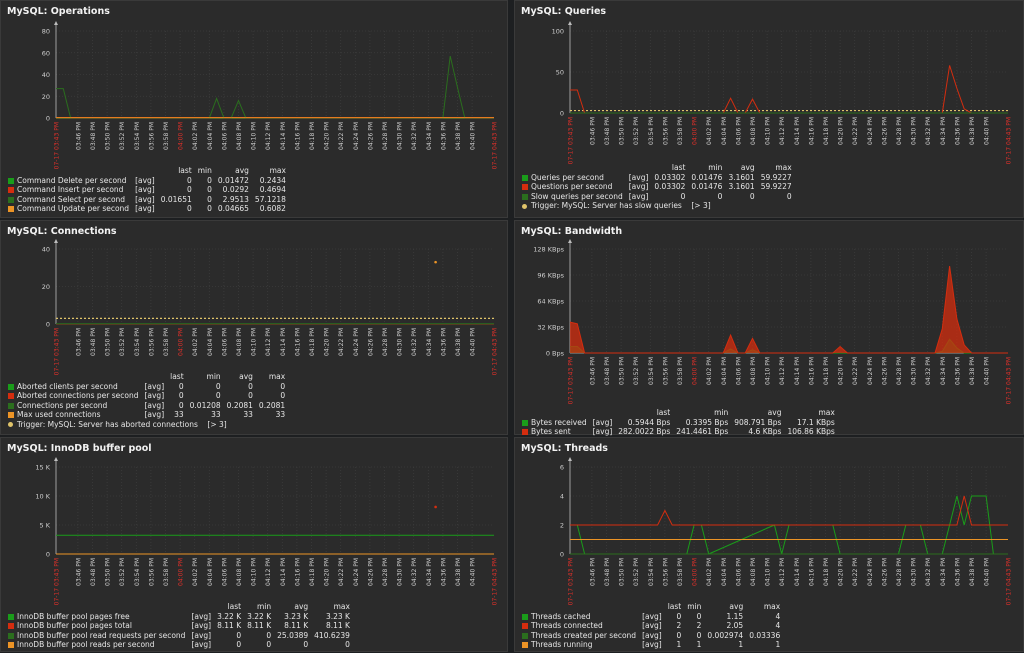 The image size is (1024, 653). Describe the element at coordinates (68, 200) in the screenshot. I see `legend-series-name: Command Select per second` at that location.